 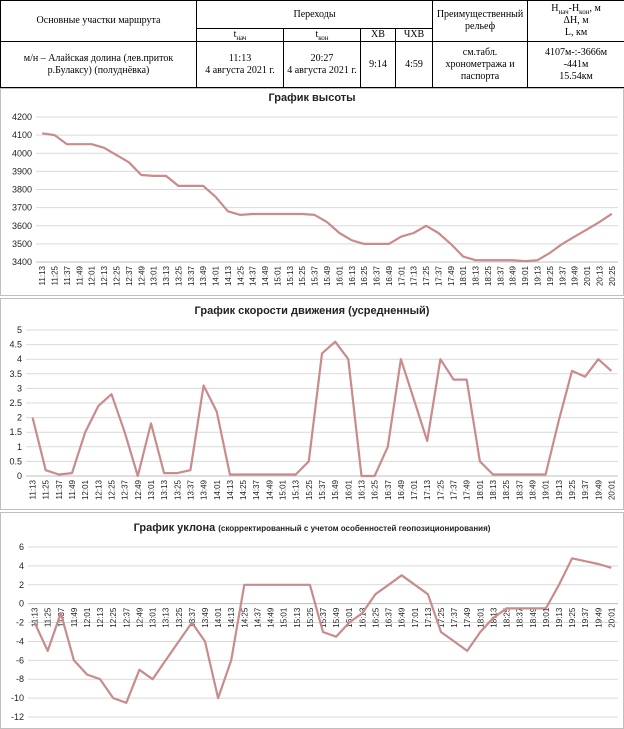 I want to click on x-tick-label: 13:13, so click(x=166, y=617).